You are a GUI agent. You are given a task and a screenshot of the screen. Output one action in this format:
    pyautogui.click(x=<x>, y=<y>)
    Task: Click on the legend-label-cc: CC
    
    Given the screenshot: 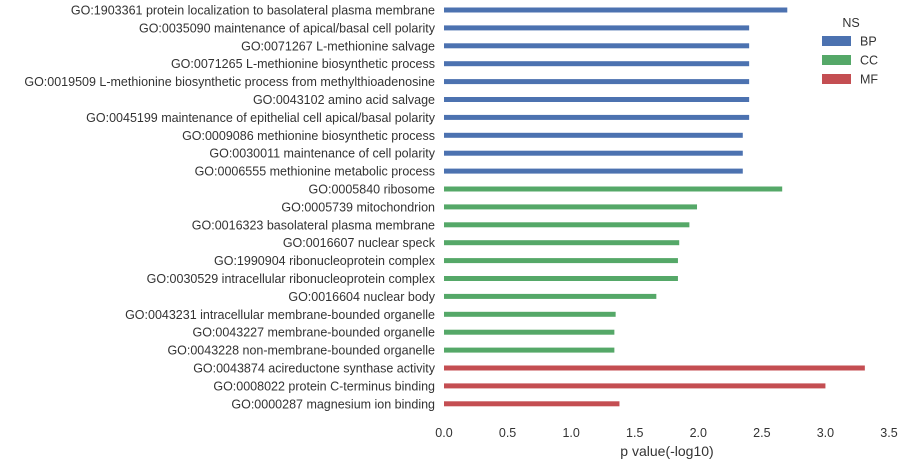 What is the action you would take?
    pyautogui.click(x=869, y=61)
    